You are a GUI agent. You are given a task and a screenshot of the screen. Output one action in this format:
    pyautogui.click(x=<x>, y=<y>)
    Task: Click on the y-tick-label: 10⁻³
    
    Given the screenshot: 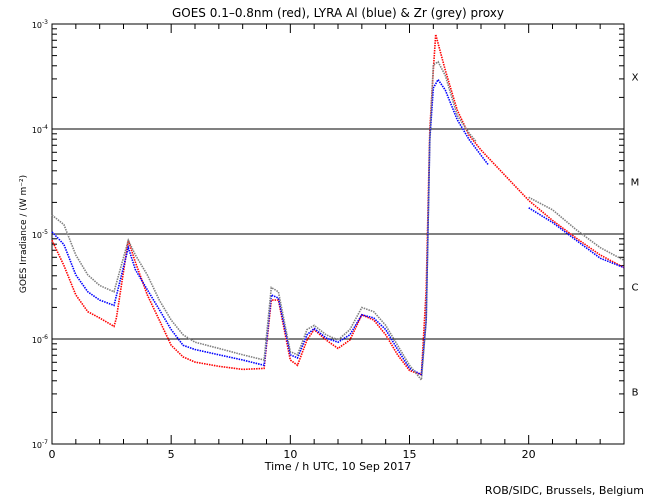 What is the action you would take?
    pyautogui.click(x=40, y=24)
    